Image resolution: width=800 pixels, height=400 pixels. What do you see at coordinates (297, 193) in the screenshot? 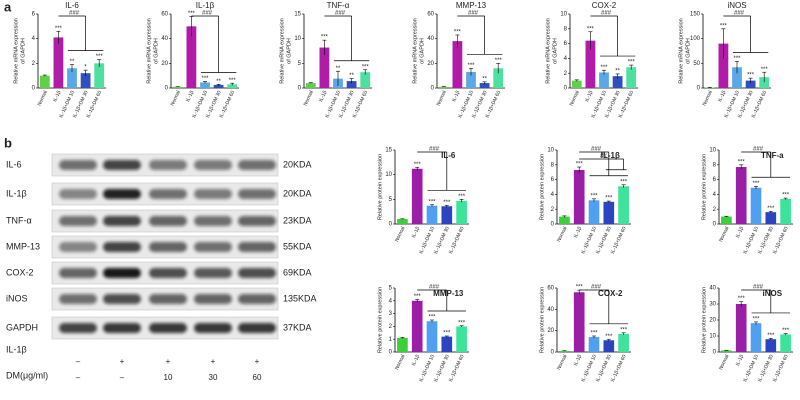
I see `size-label: 20KDA` at bounding box center [297, 193].